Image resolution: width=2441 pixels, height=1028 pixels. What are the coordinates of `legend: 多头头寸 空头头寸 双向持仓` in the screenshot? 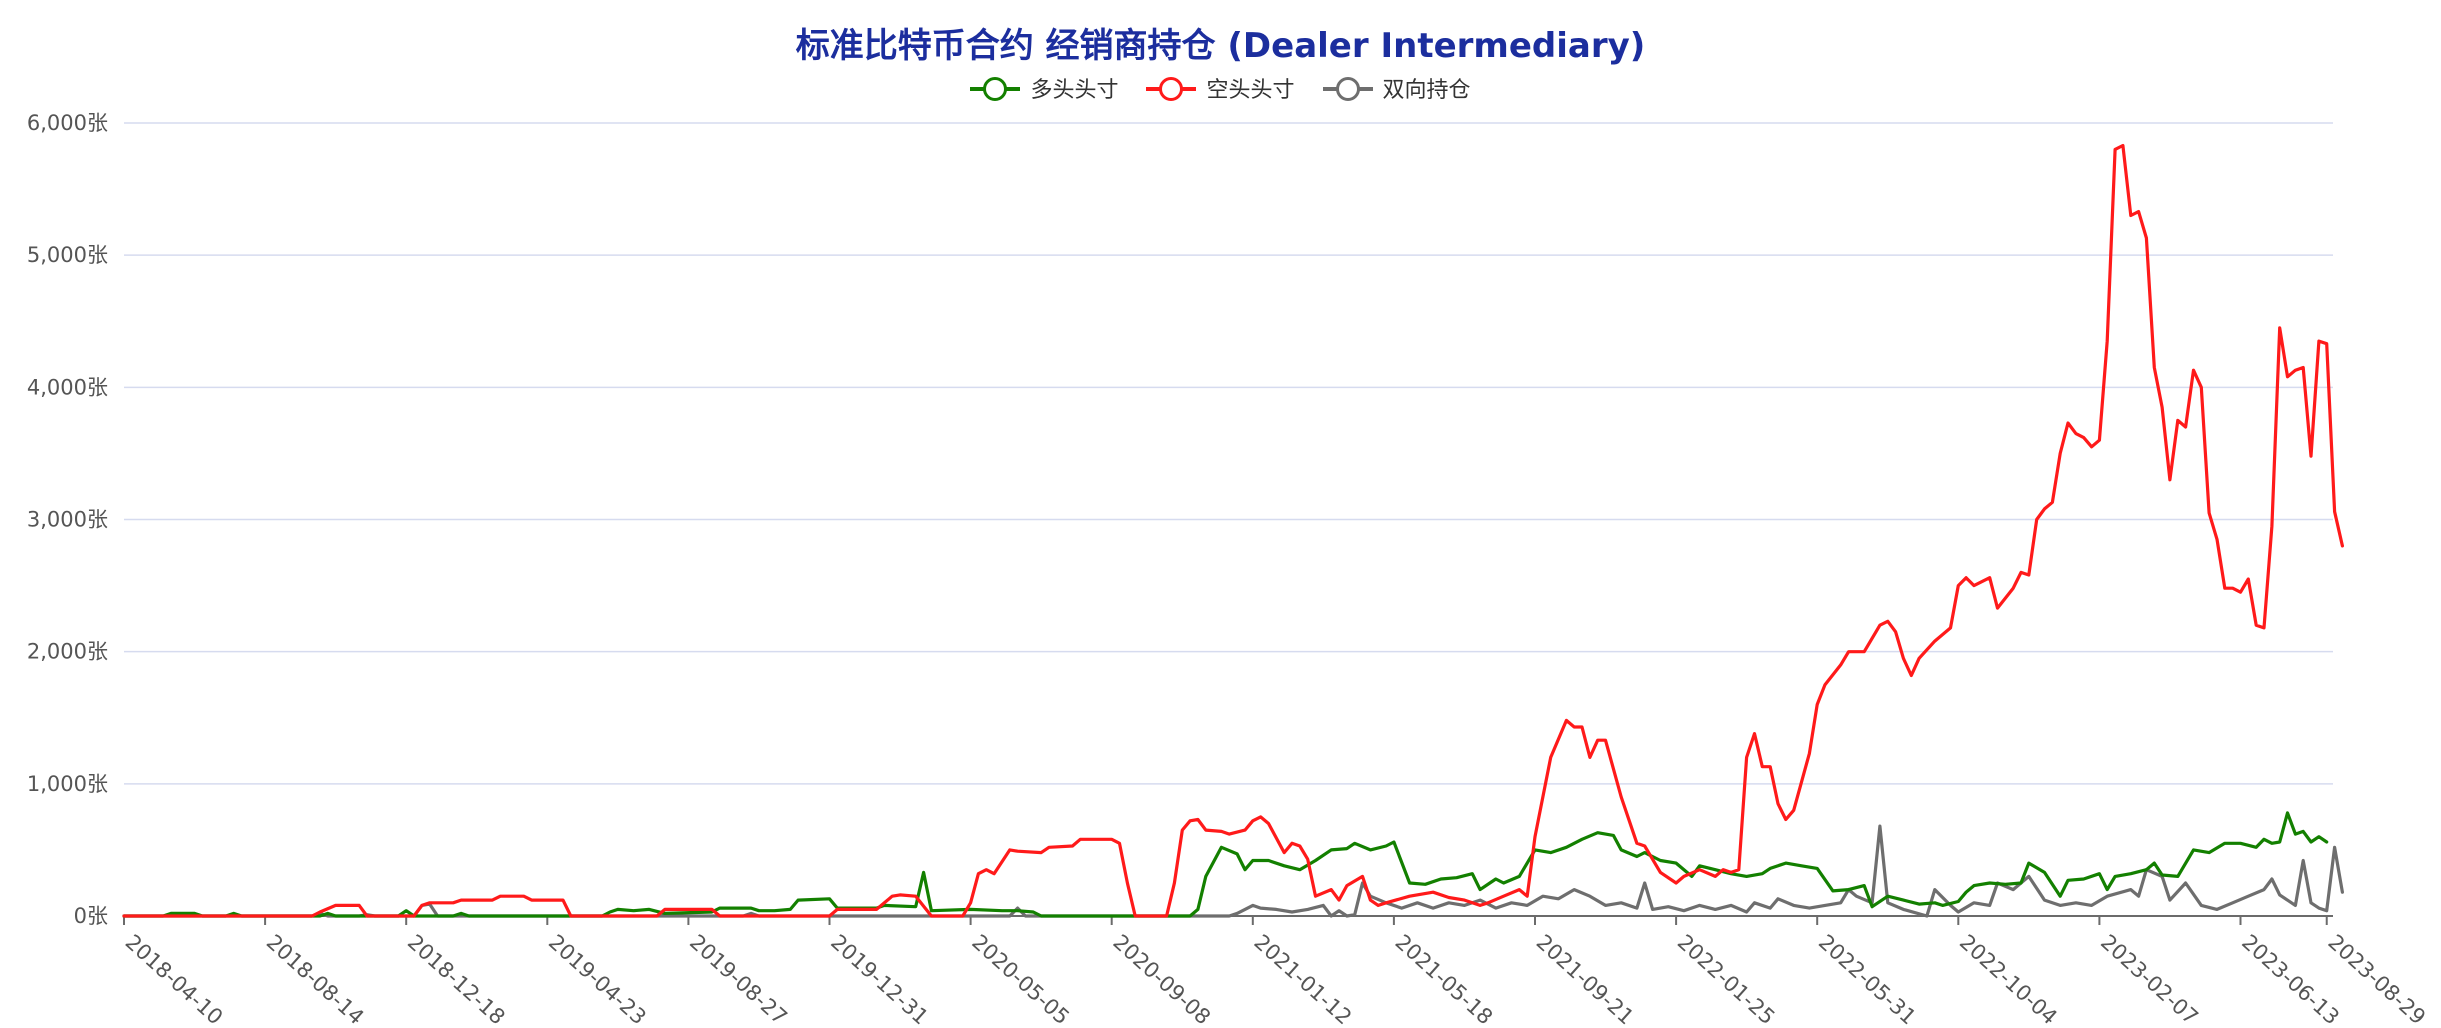 It's located at (1220, 88).